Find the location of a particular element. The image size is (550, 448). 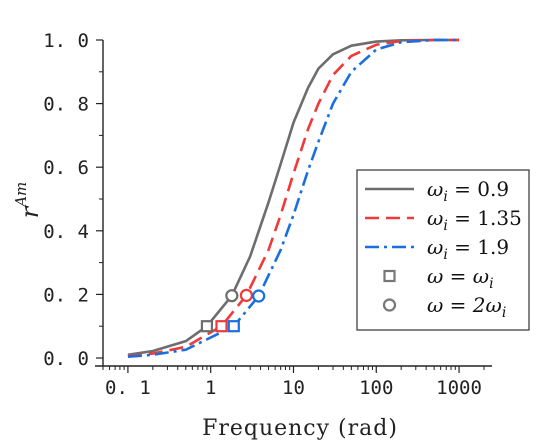

y-tick-label: 0. 8 is located at coordinates (66, 105).